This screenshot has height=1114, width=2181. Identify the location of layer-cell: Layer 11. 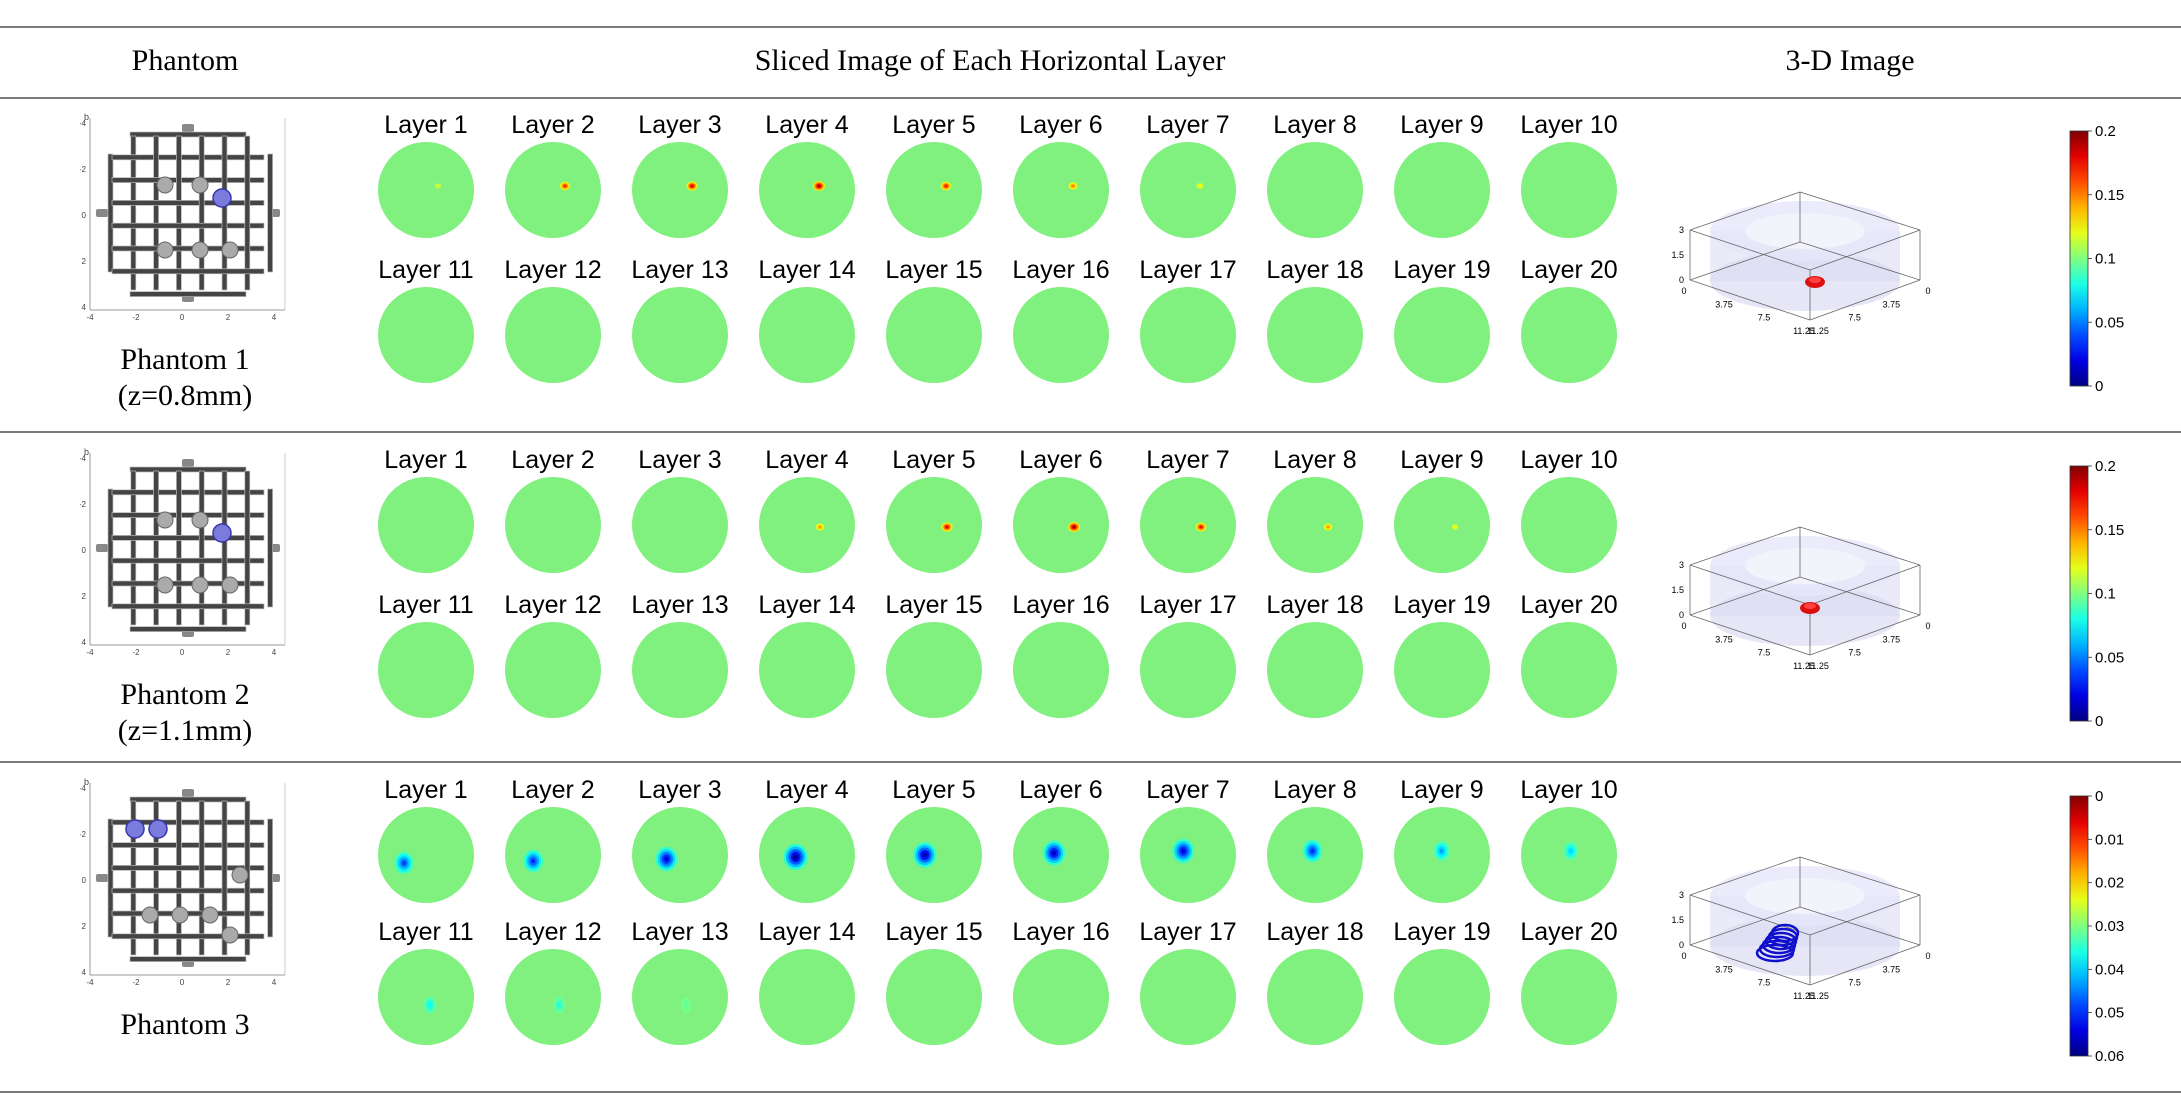
(426, 320).